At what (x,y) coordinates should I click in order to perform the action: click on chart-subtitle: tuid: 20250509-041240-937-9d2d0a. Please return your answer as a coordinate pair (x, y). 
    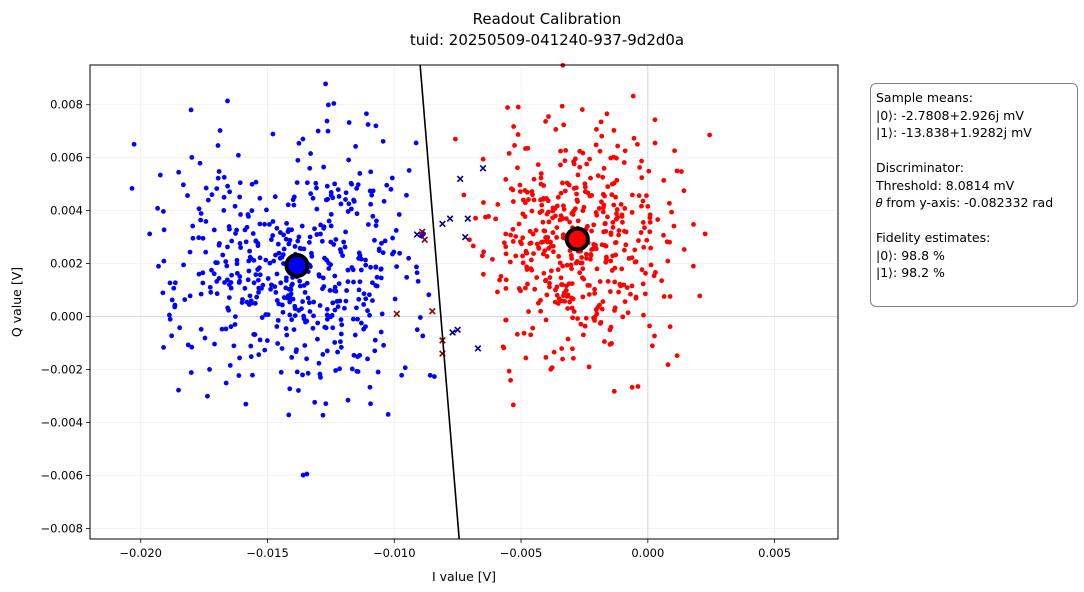
    Looking at the image, I should click on (547, 40).